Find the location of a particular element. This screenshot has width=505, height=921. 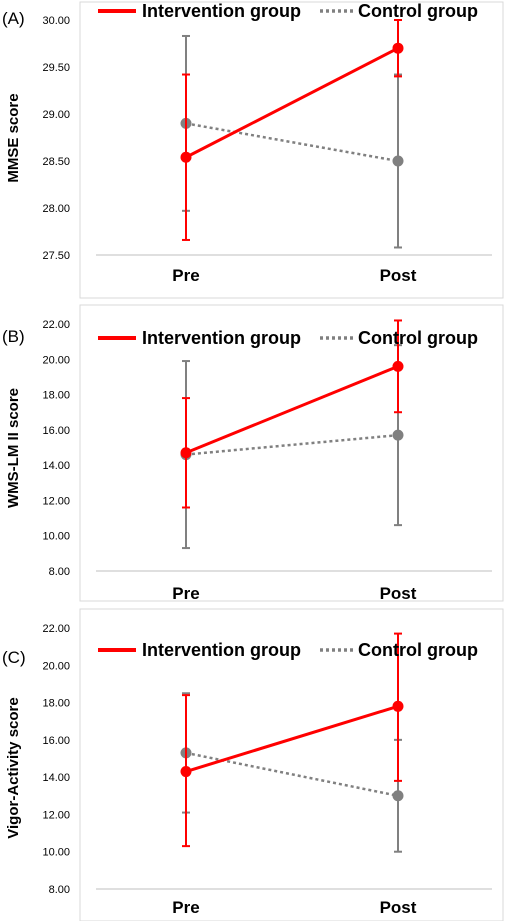

panel-label: (C) is located at coordinates (14, 657).